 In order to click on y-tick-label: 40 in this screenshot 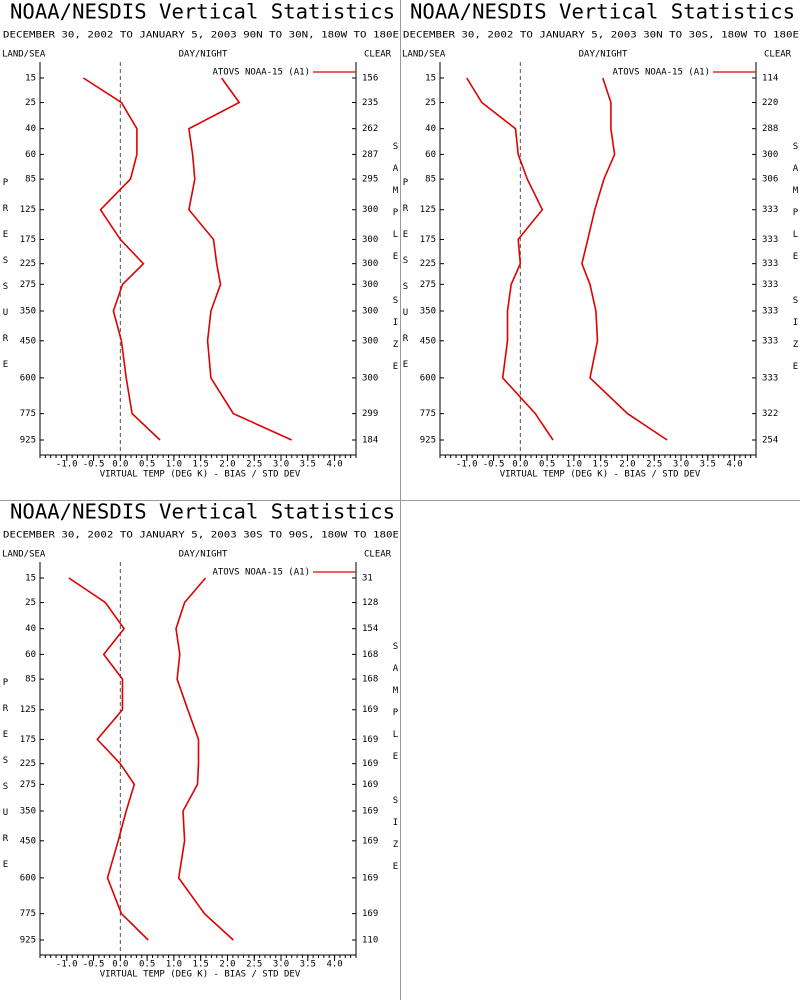, I will do `click(430, 129)`.